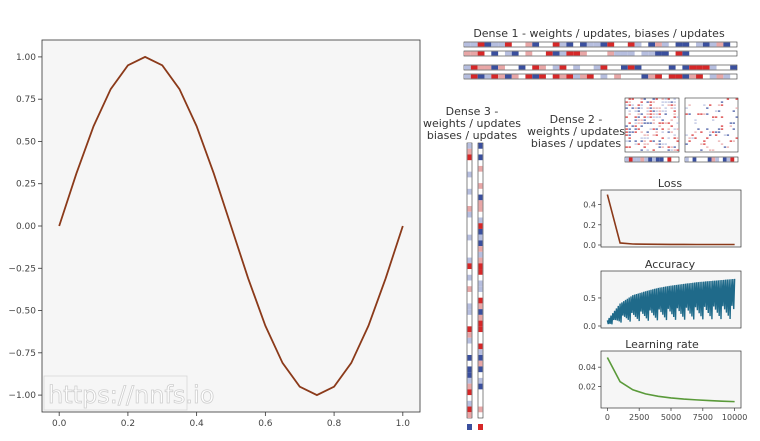 This screenshot has width=760, height=441. I want to click on accuracy-y-tick-label: 0.5, so click(589, 298).